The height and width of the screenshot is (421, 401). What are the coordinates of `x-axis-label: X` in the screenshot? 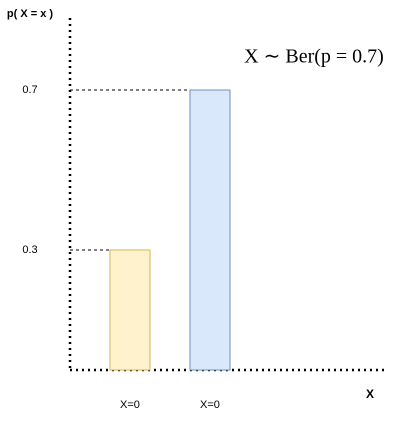 It's located at (370, 394).